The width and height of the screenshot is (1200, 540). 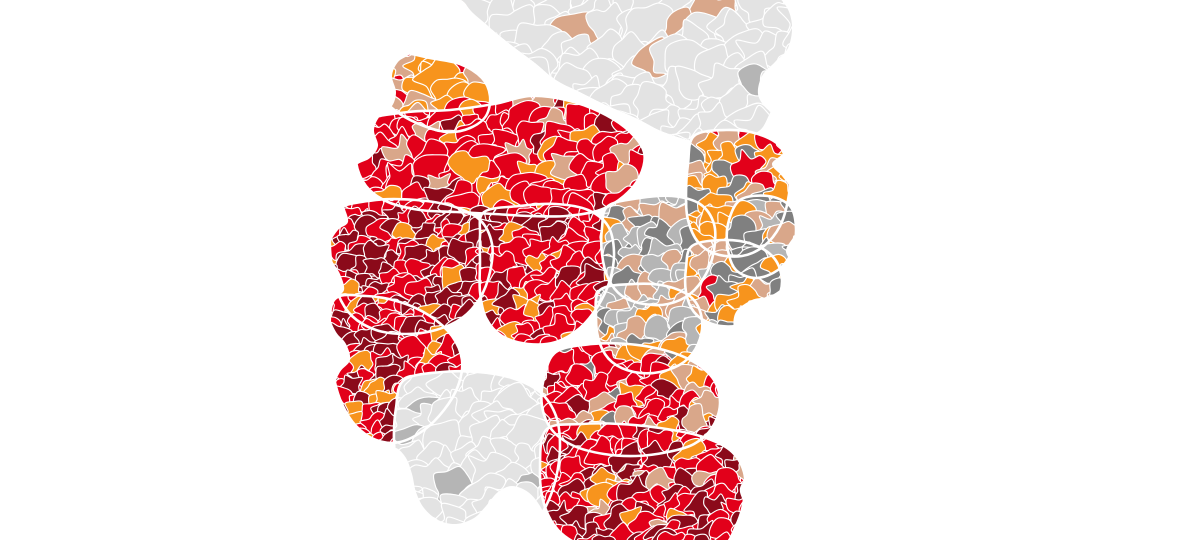 I want to click on region-bayern-sued, so click(x=640, y=464).